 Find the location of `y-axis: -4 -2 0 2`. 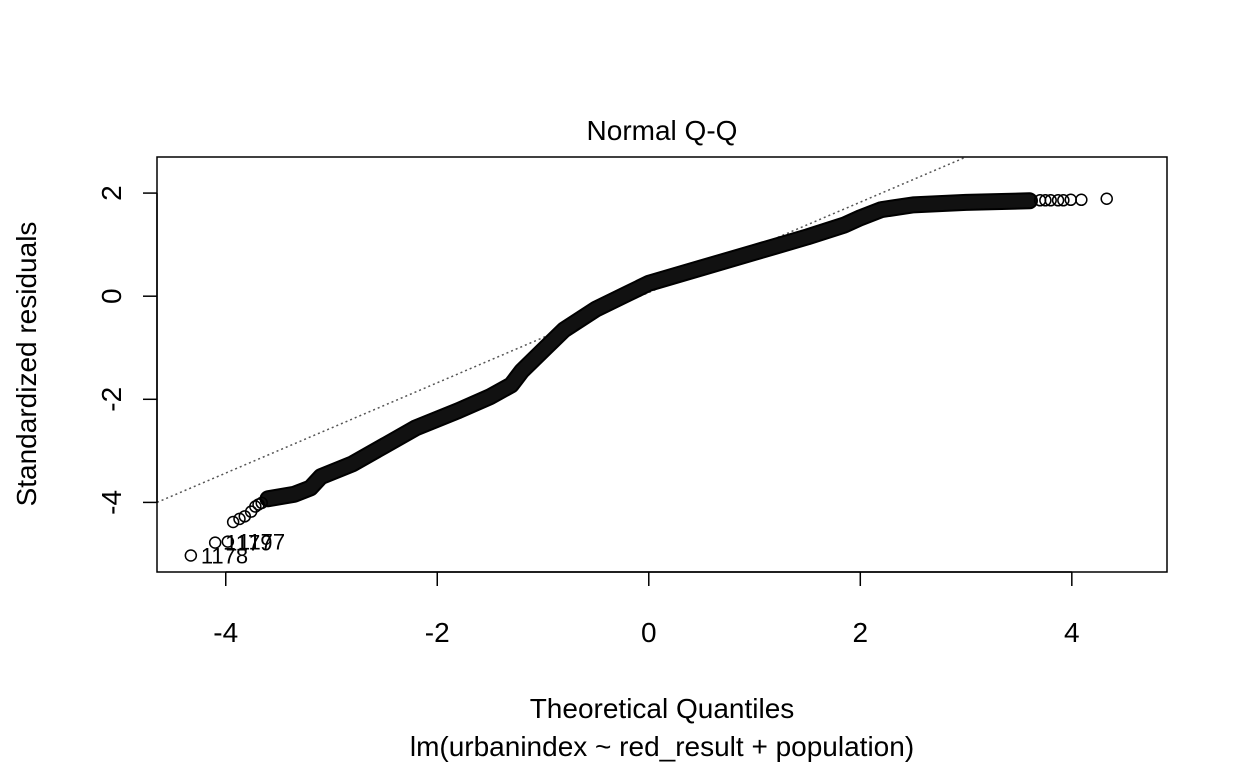

y-axis: -4 -2 0 2 is located at coordinates (127, 350).